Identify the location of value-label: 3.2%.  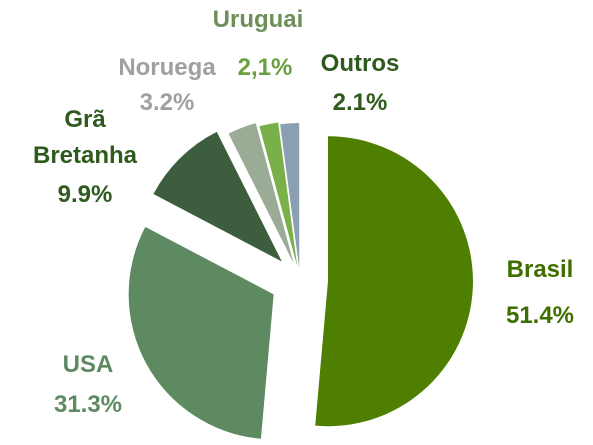
(167, 102).